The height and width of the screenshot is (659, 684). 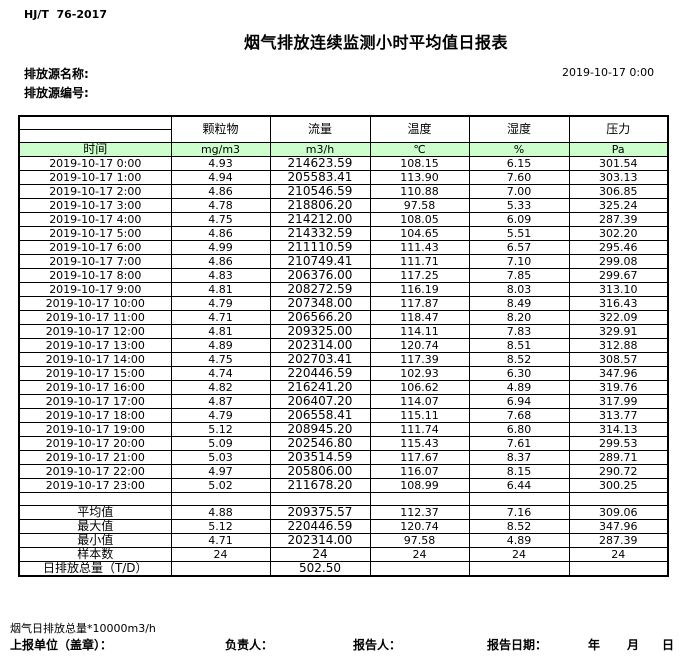 What do you see at coordinates (61, 645) in the screenshot?
I see `report-unit-label: 上报单位（盖章）：` at bounding box center [61, 645].